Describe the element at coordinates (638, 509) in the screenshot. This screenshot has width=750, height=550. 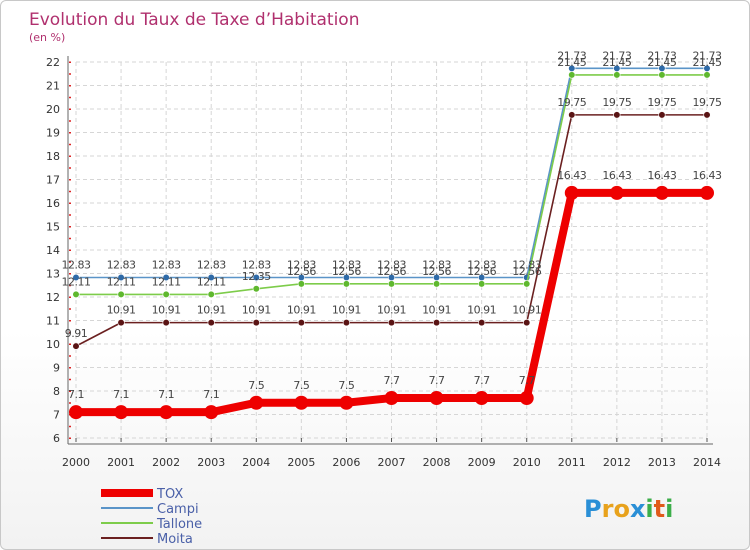
I see `logo-letter: x` at that location.